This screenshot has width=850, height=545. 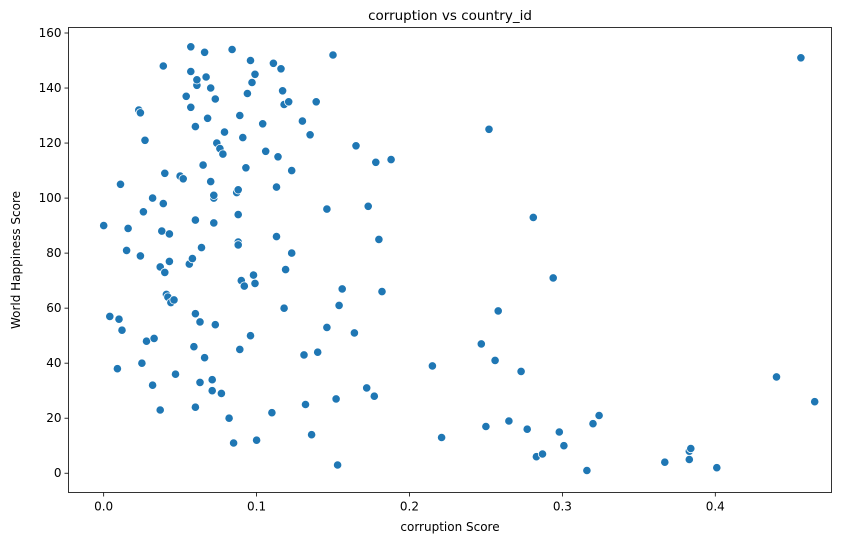 What do you see at coordinates (256, 507) in the screenshot?
I see `x-tick-label-1: 0.1` at bounding box center [256, 507].